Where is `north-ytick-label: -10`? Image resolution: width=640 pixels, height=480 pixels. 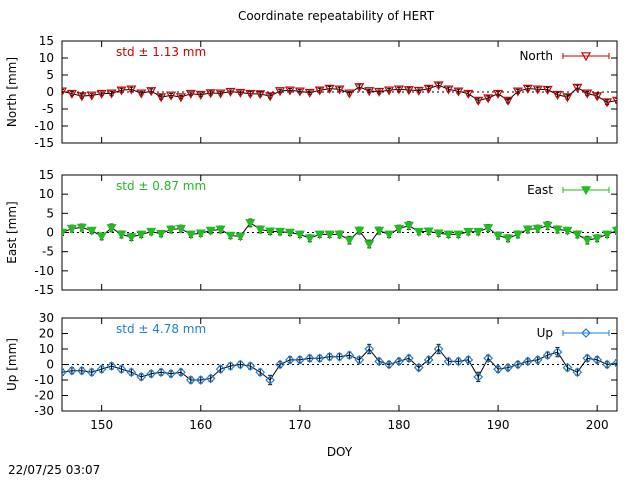
north-ytick-label: -10 is located at coordinates (44, 126).